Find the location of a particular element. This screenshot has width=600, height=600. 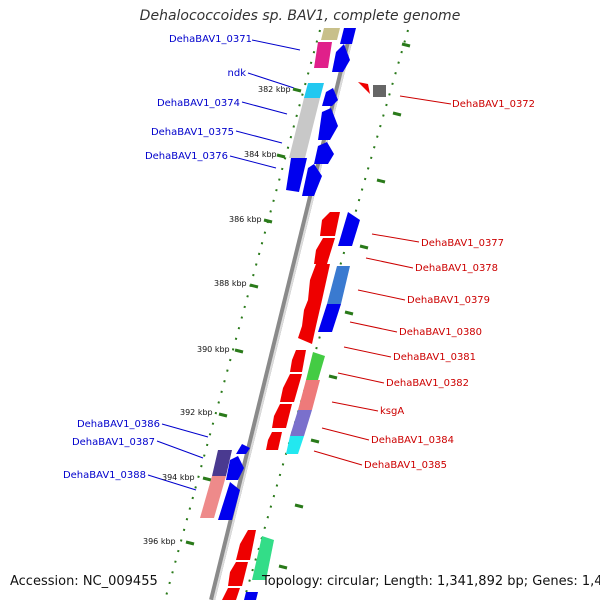

cds-feature-lightgray is located at coordinates (304, 128).